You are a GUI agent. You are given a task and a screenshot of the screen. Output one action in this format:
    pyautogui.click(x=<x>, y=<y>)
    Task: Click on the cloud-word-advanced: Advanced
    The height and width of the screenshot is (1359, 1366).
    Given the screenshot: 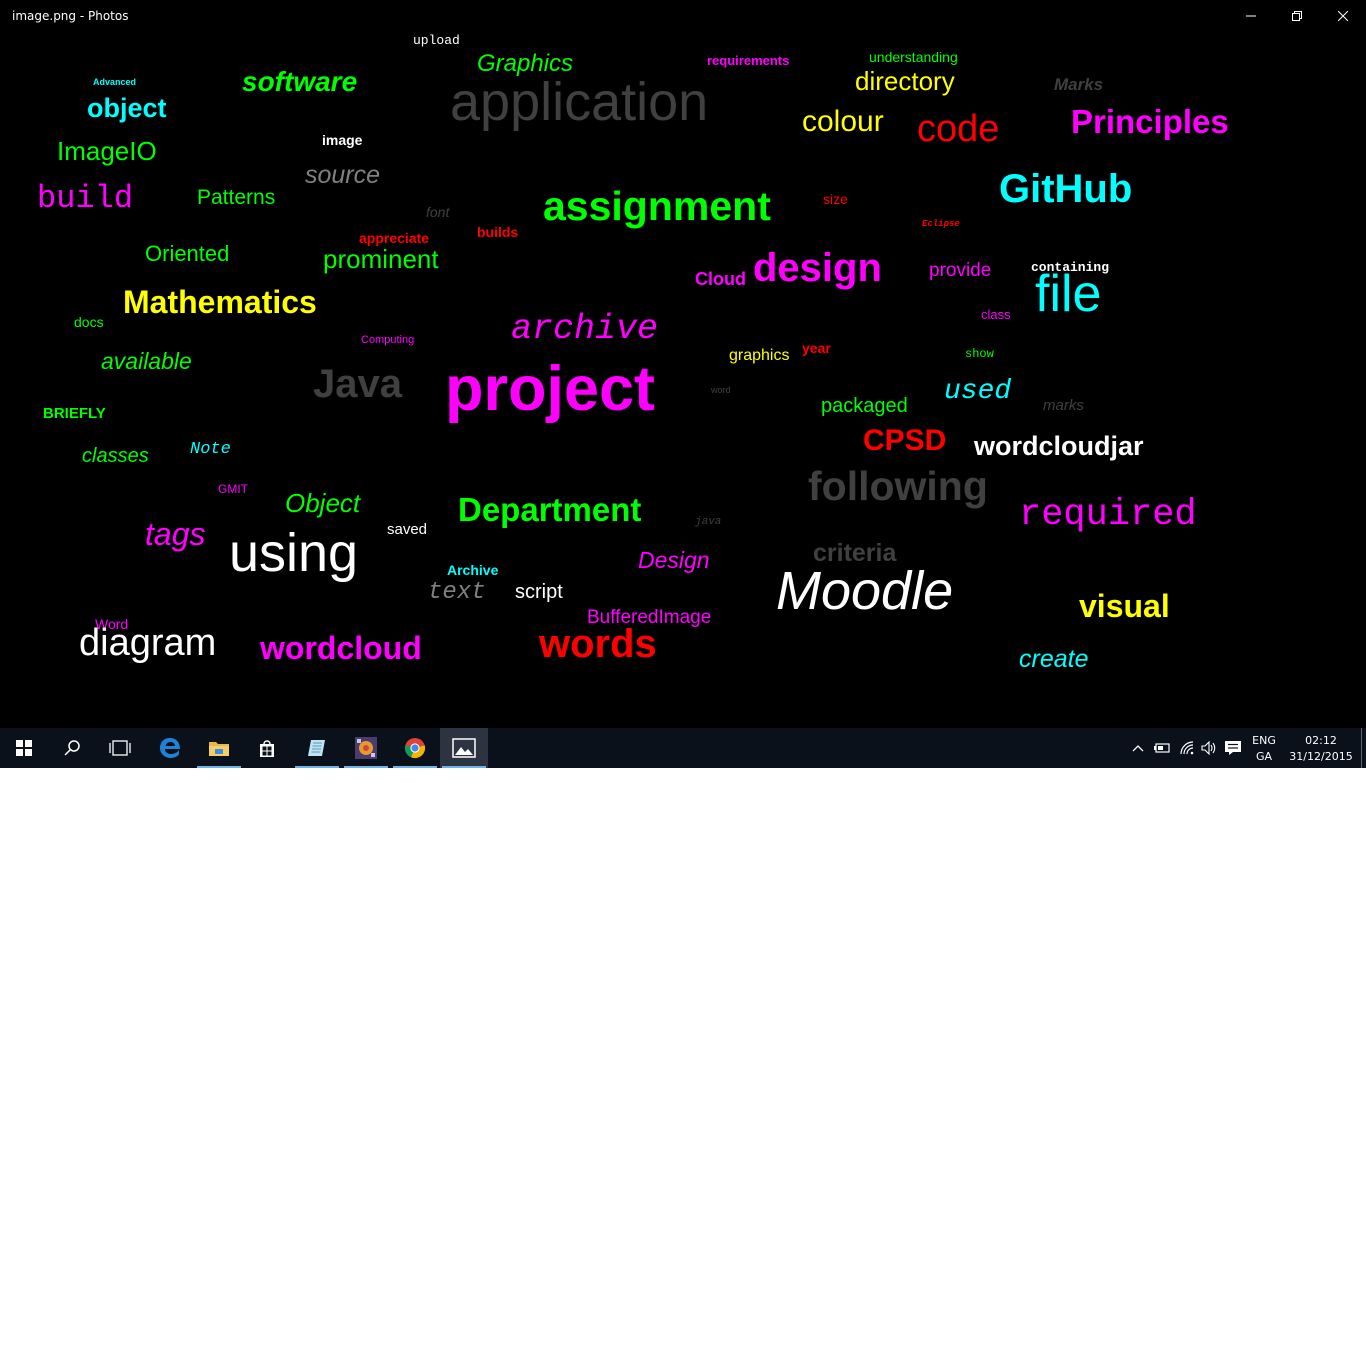 What is the action you would take?
    pyautogui.click(x=115, y=82)
    